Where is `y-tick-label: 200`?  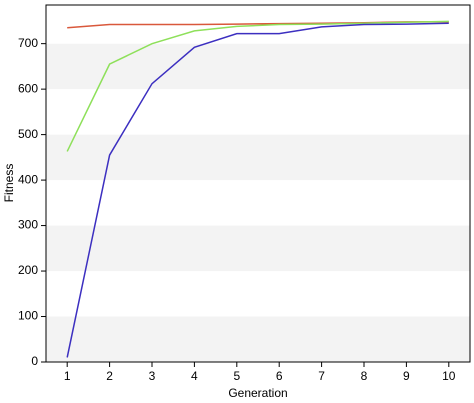
y-tick-label: 200 is located at coordinates (28, 270).